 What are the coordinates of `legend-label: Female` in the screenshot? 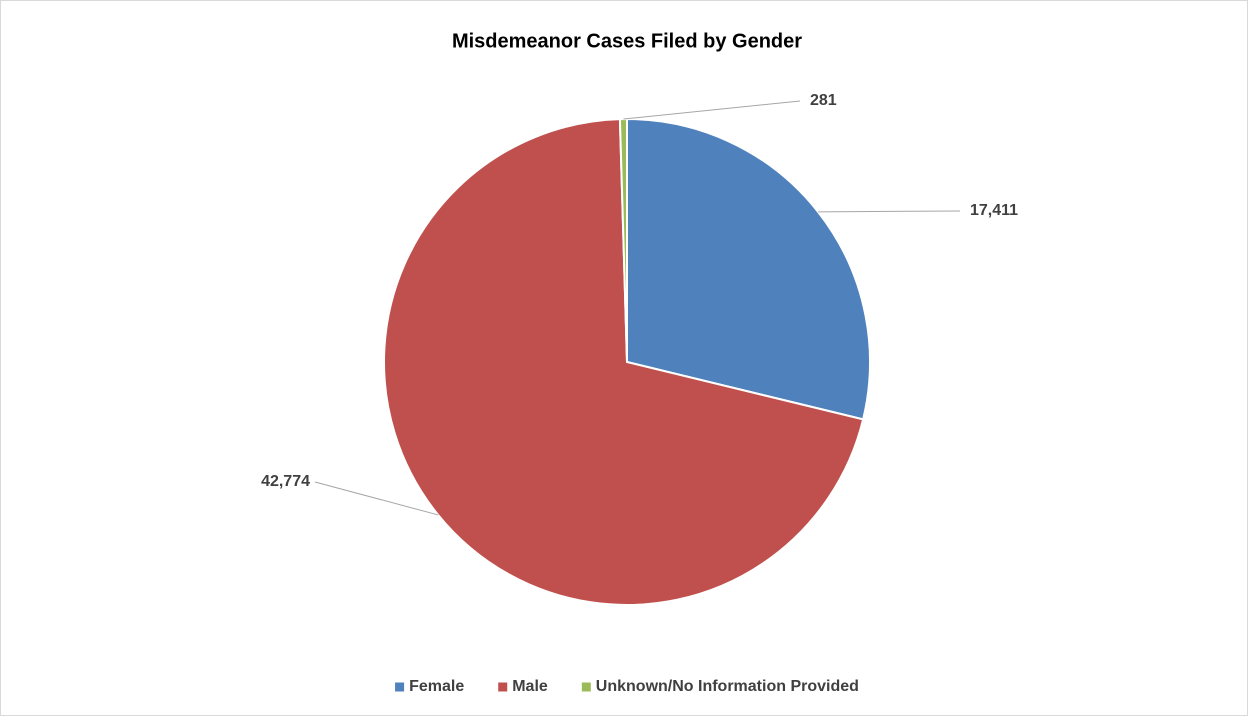 It's located at (436, 686).